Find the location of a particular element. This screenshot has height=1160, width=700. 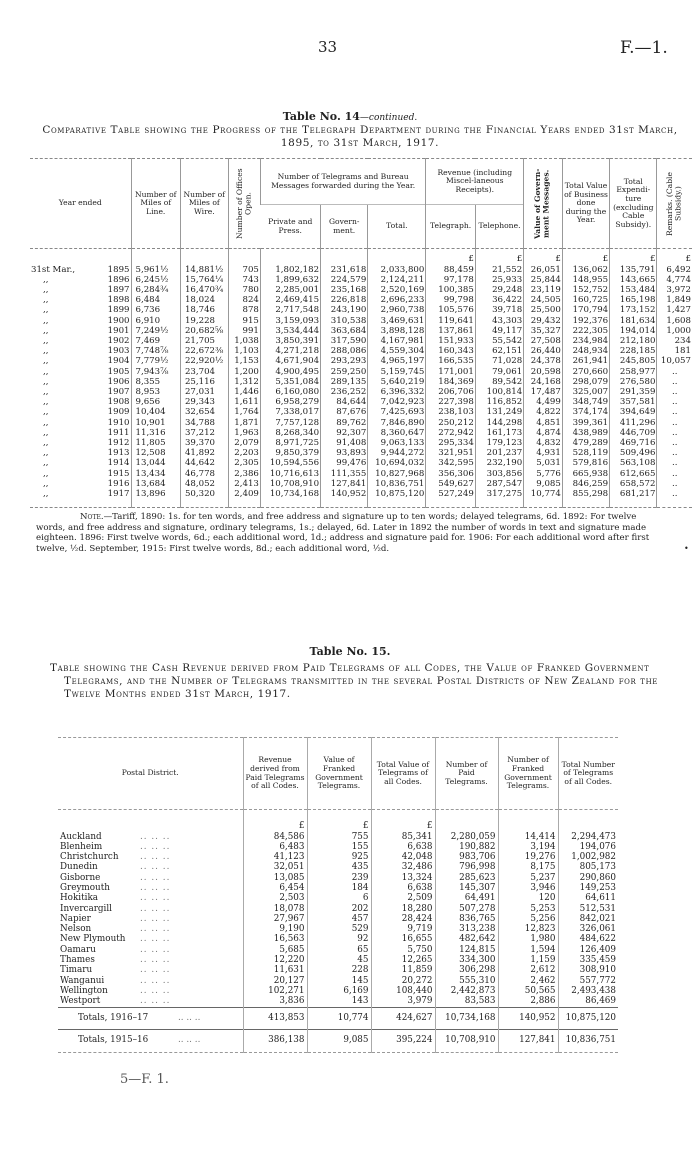

totals-label-text: Totals, 1915–16 is located at coordinates (113, 1039).